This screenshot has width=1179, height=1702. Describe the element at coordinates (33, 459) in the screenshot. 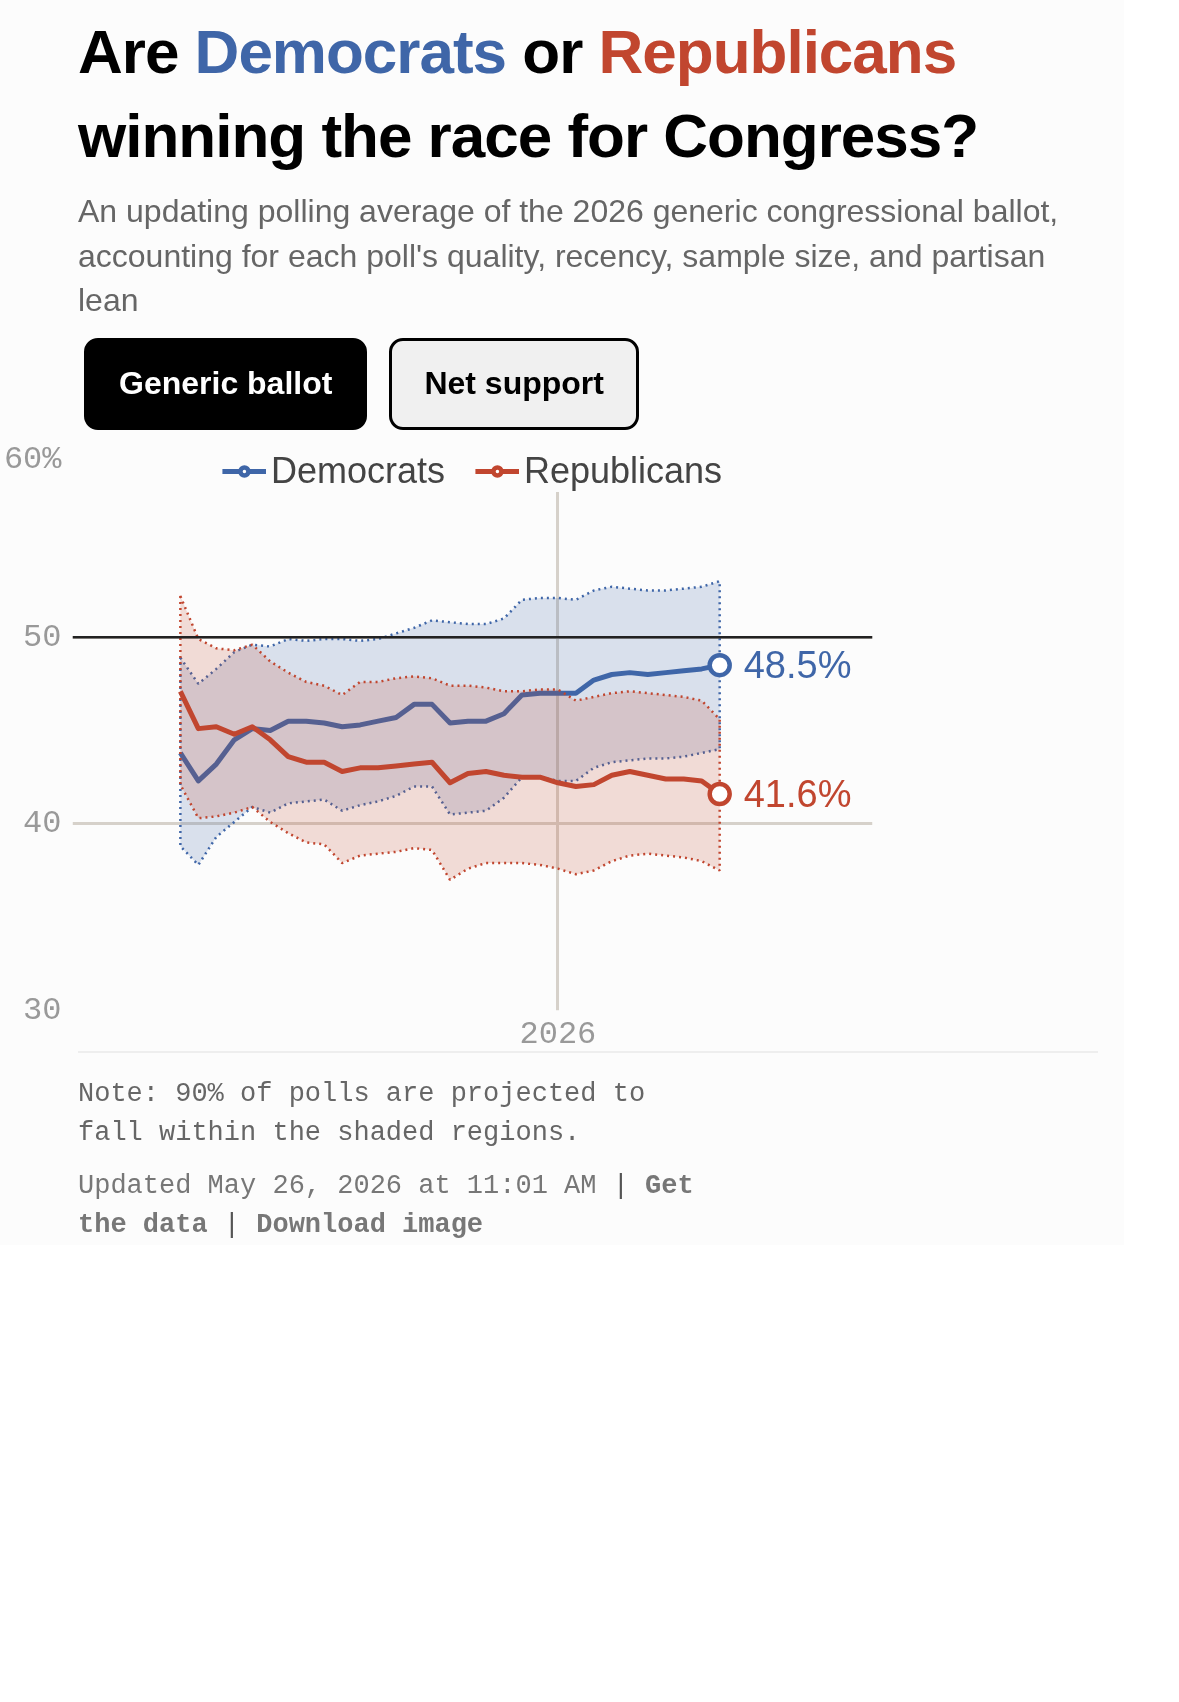

I see `y-tick-label: 60%` at that location.